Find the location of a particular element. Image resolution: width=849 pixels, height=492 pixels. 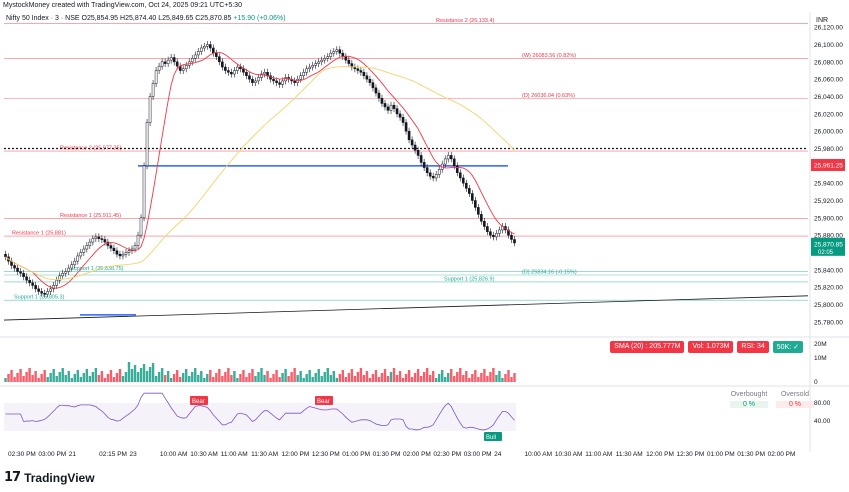

price-tick-label: 25,780.00 is located at coordinates (828, 322).